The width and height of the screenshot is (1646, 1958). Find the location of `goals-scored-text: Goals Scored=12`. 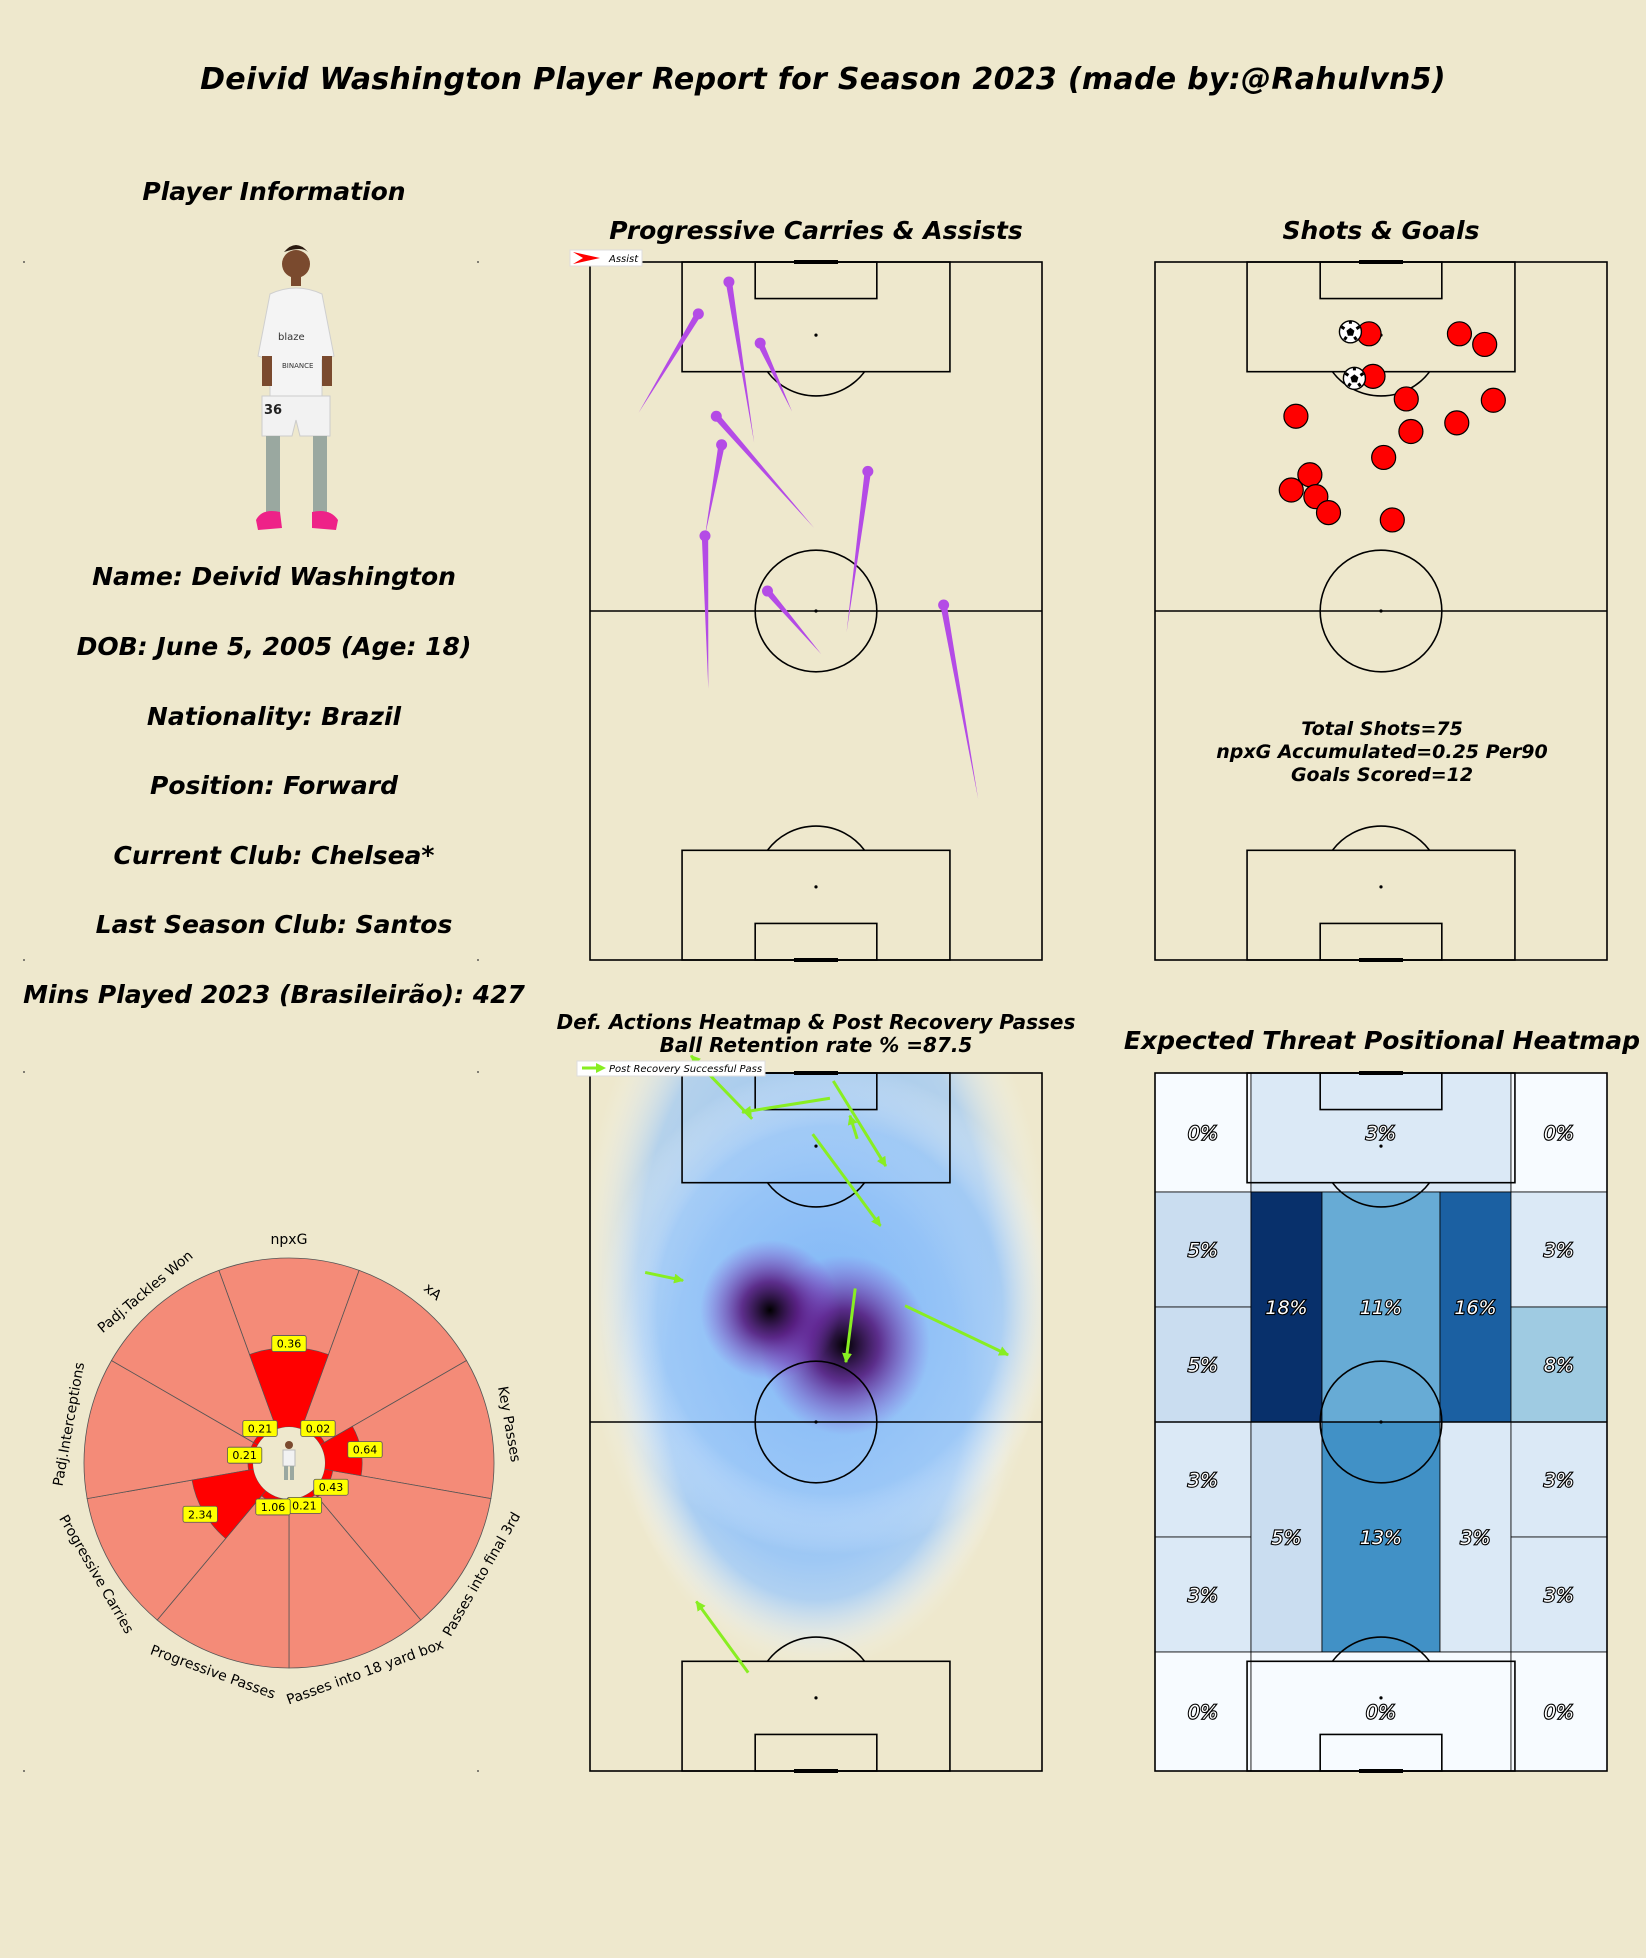

goals-scored-text: Goals Scored=12 is located at coordinates (1382, 775).